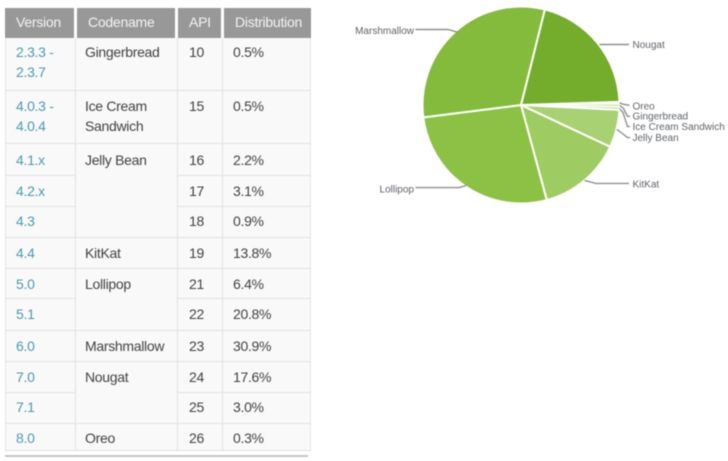  Describe the element at coordinates (644, 107) in the screenshot. I see `svg-text: Oreo` at that location.